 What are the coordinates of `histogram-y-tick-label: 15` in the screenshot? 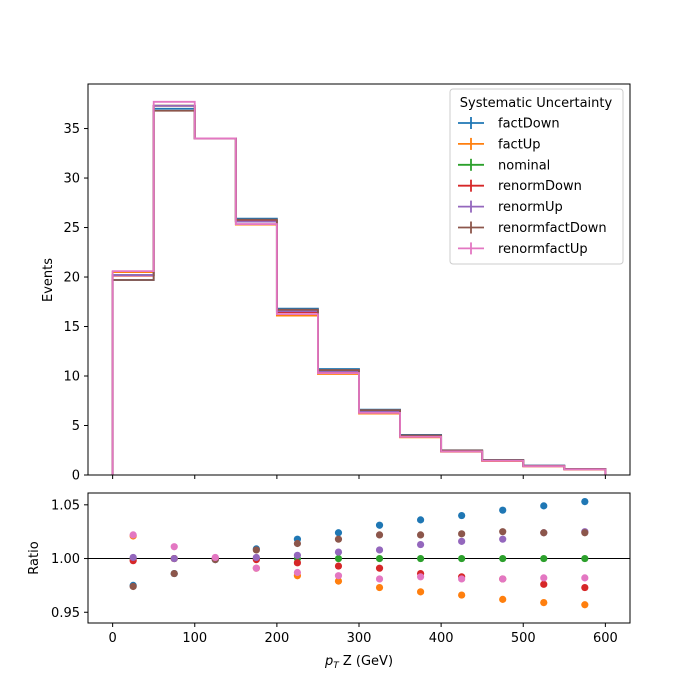 It's located at (71, 327).